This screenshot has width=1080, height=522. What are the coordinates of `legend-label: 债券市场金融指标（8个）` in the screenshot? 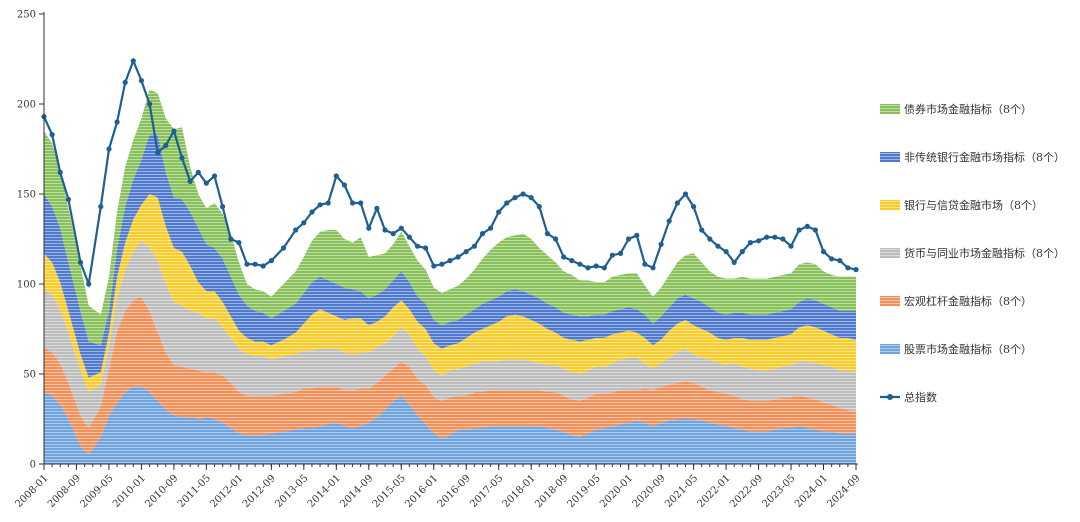 It's located at (968, 109).